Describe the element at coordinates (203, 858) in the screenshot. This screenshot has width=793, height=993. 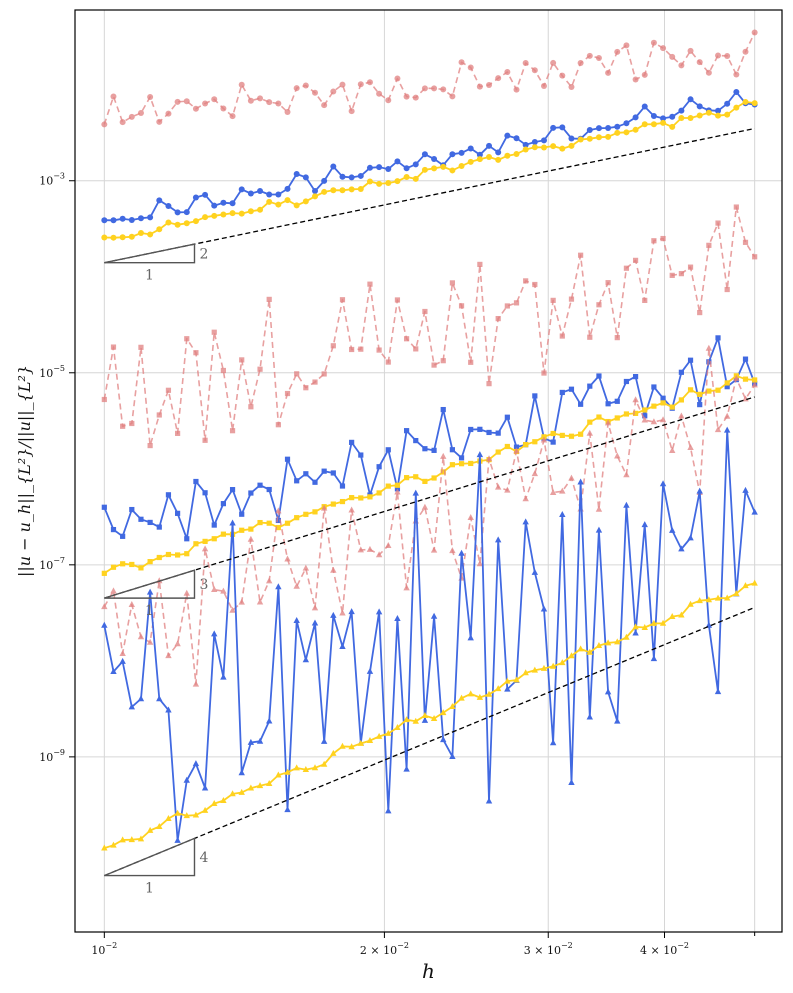
I see `triangle-rise-label: 4` at that location.